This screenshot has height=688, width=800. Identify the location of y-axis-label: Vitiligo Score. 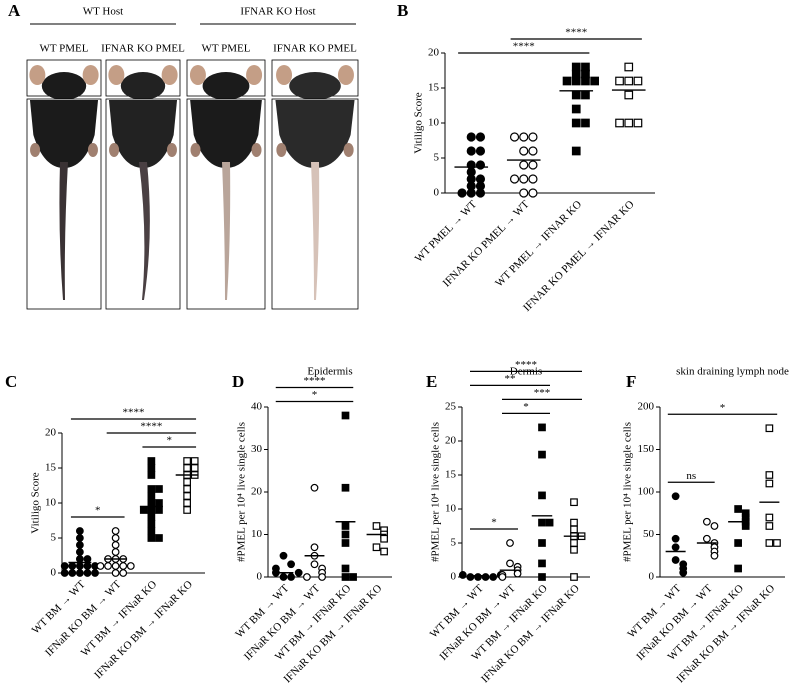
(36, 502).